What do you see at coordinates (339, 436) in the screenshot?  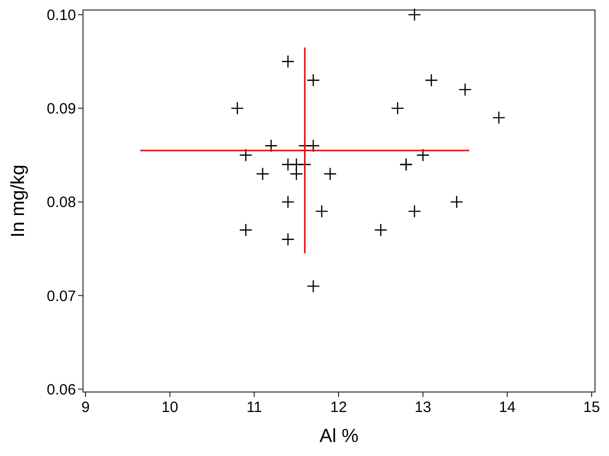 I see `x-axis-title: Al %` at bounding box center [339, 436].